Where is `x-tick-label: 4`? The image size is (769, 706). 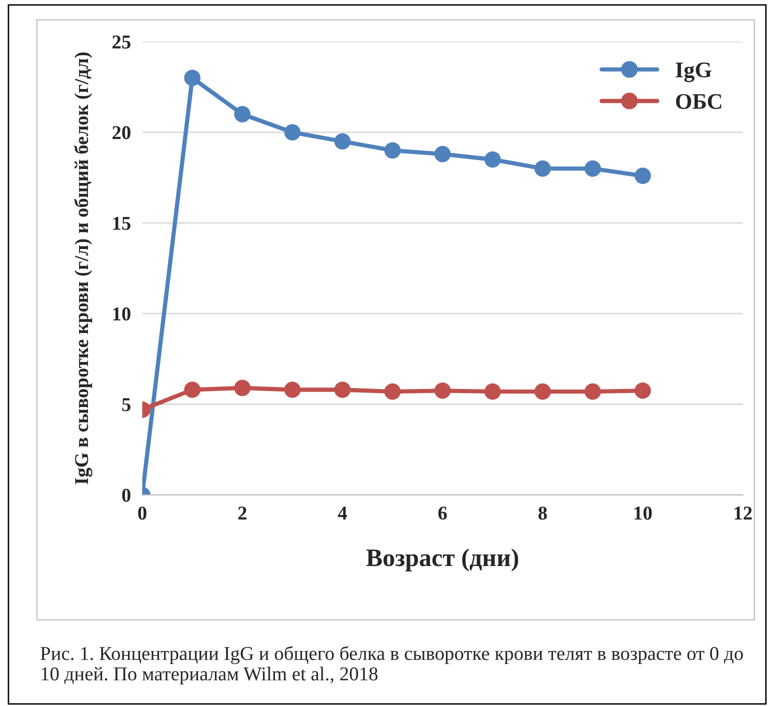 x-tick-label: 4 is located at coordinates (342, 513).